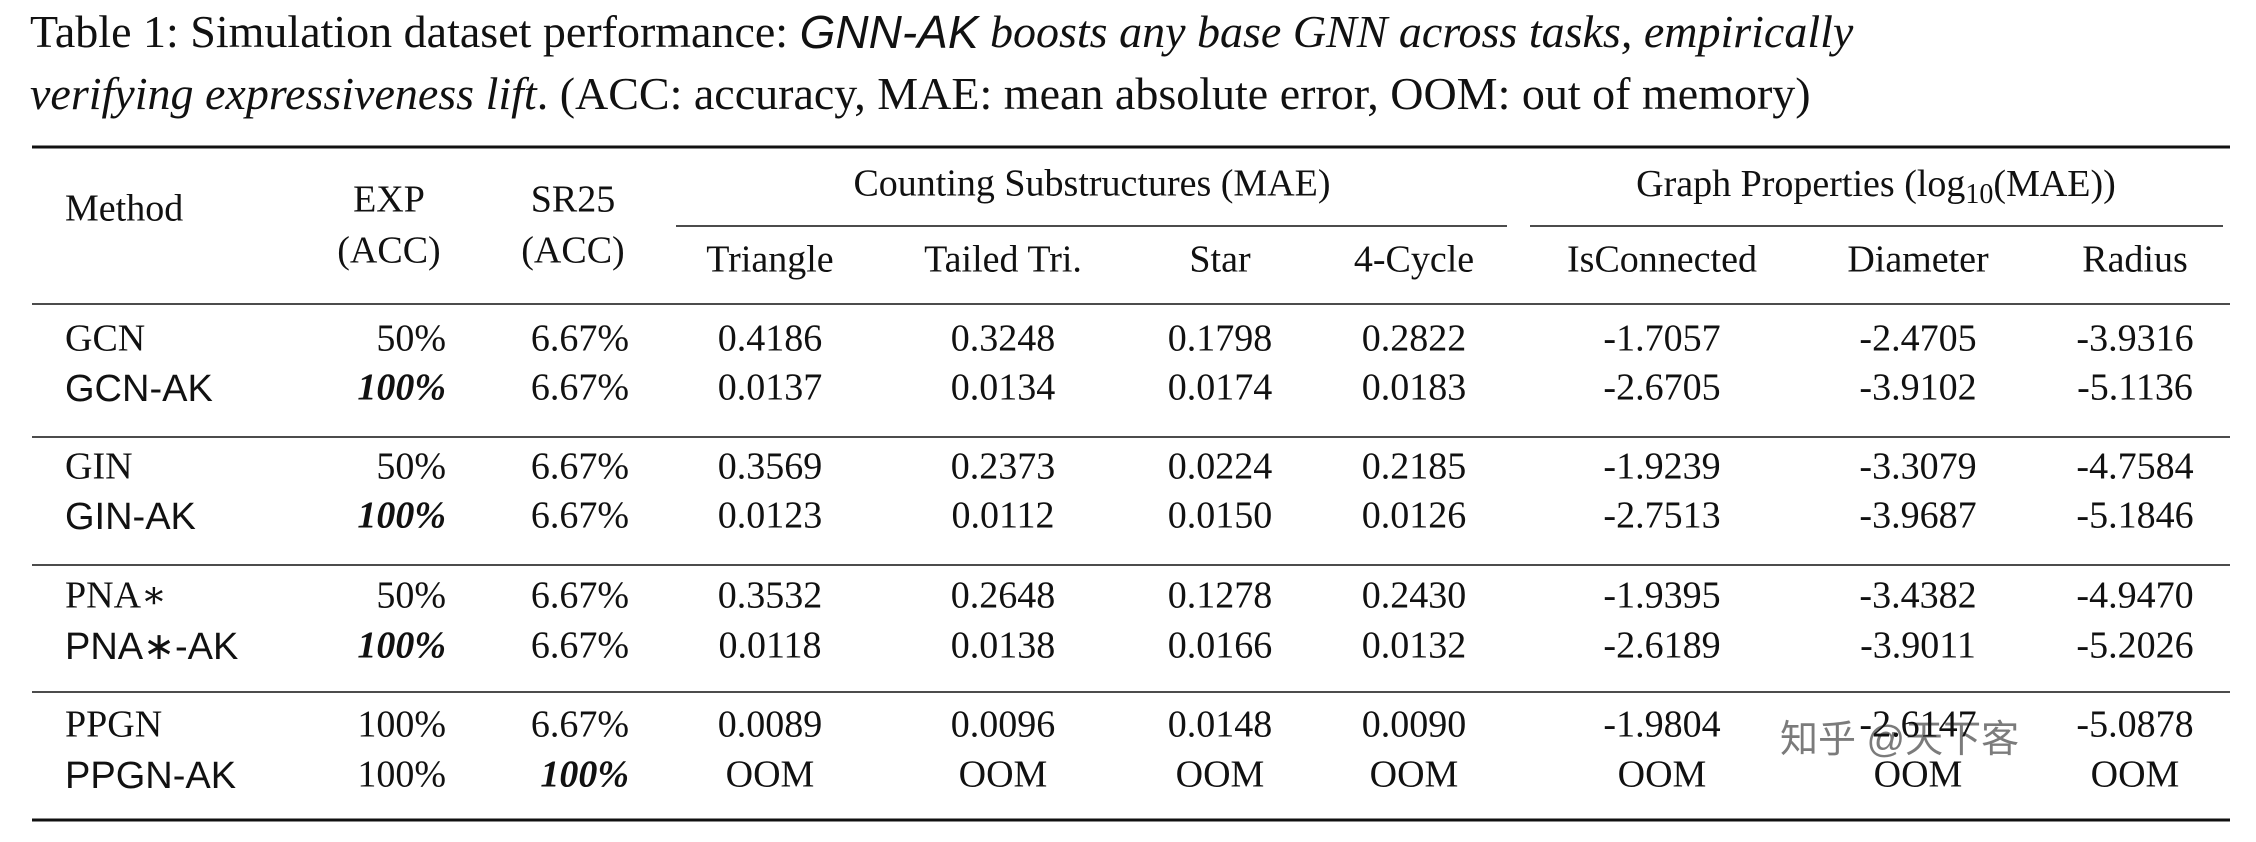  Describe the element at coordinates (113, 725) in the screenshot. I see `method-name: PPGN` at that location.